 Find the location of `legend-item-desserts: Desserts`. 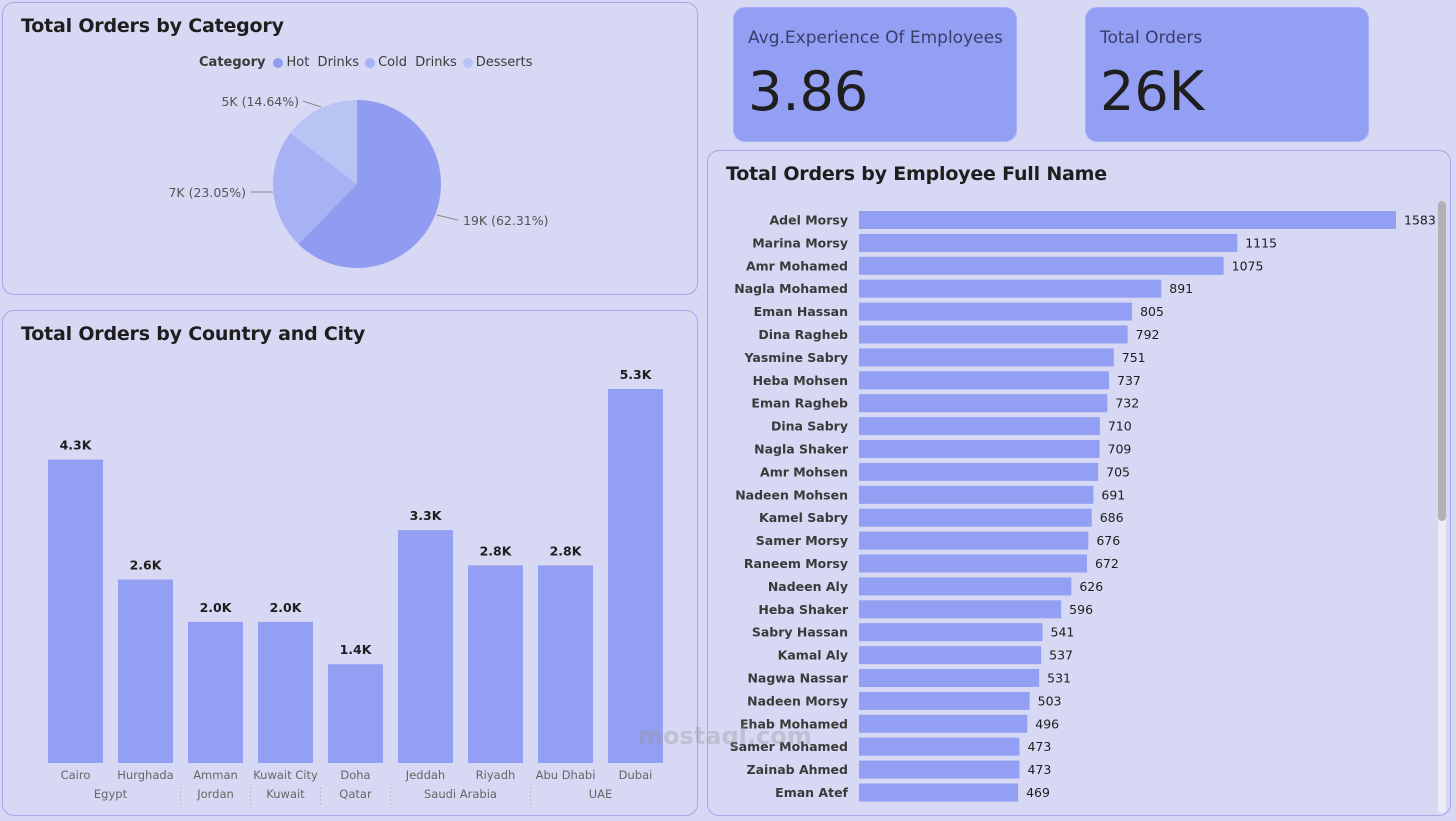

legend-item-desserts: Desserts is located at coordinates (497, 62).